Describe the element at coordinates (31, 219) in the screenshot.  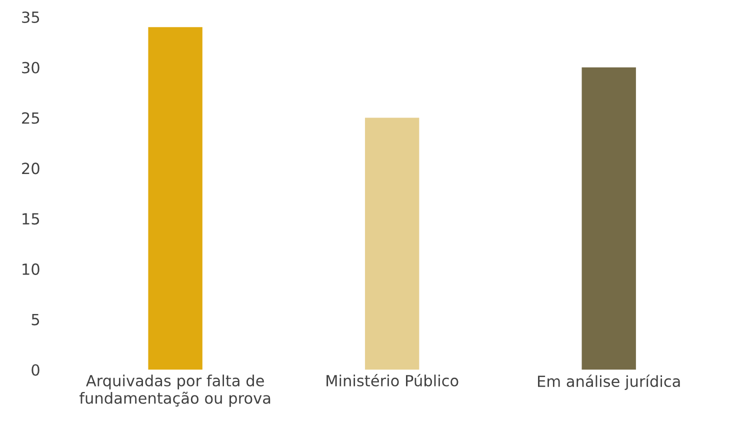
I see `y-tick-label: 15` at that location.